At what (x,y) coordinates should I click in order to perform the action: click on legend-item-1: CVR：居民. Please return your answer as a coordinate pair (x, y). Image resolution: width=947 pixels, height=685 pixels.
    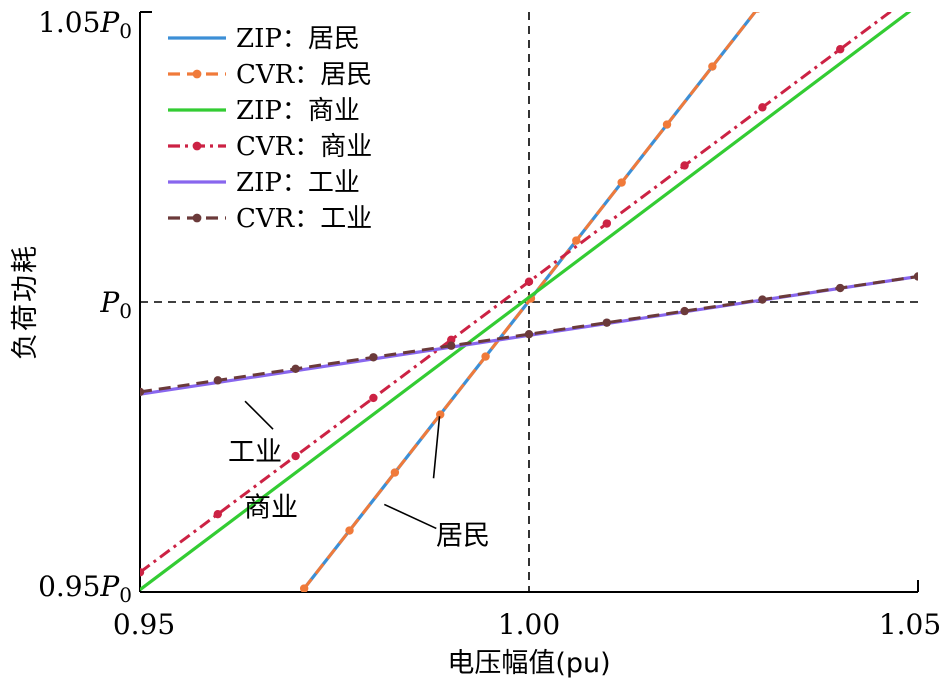
    Looking at the image, I should click on (270, 75).